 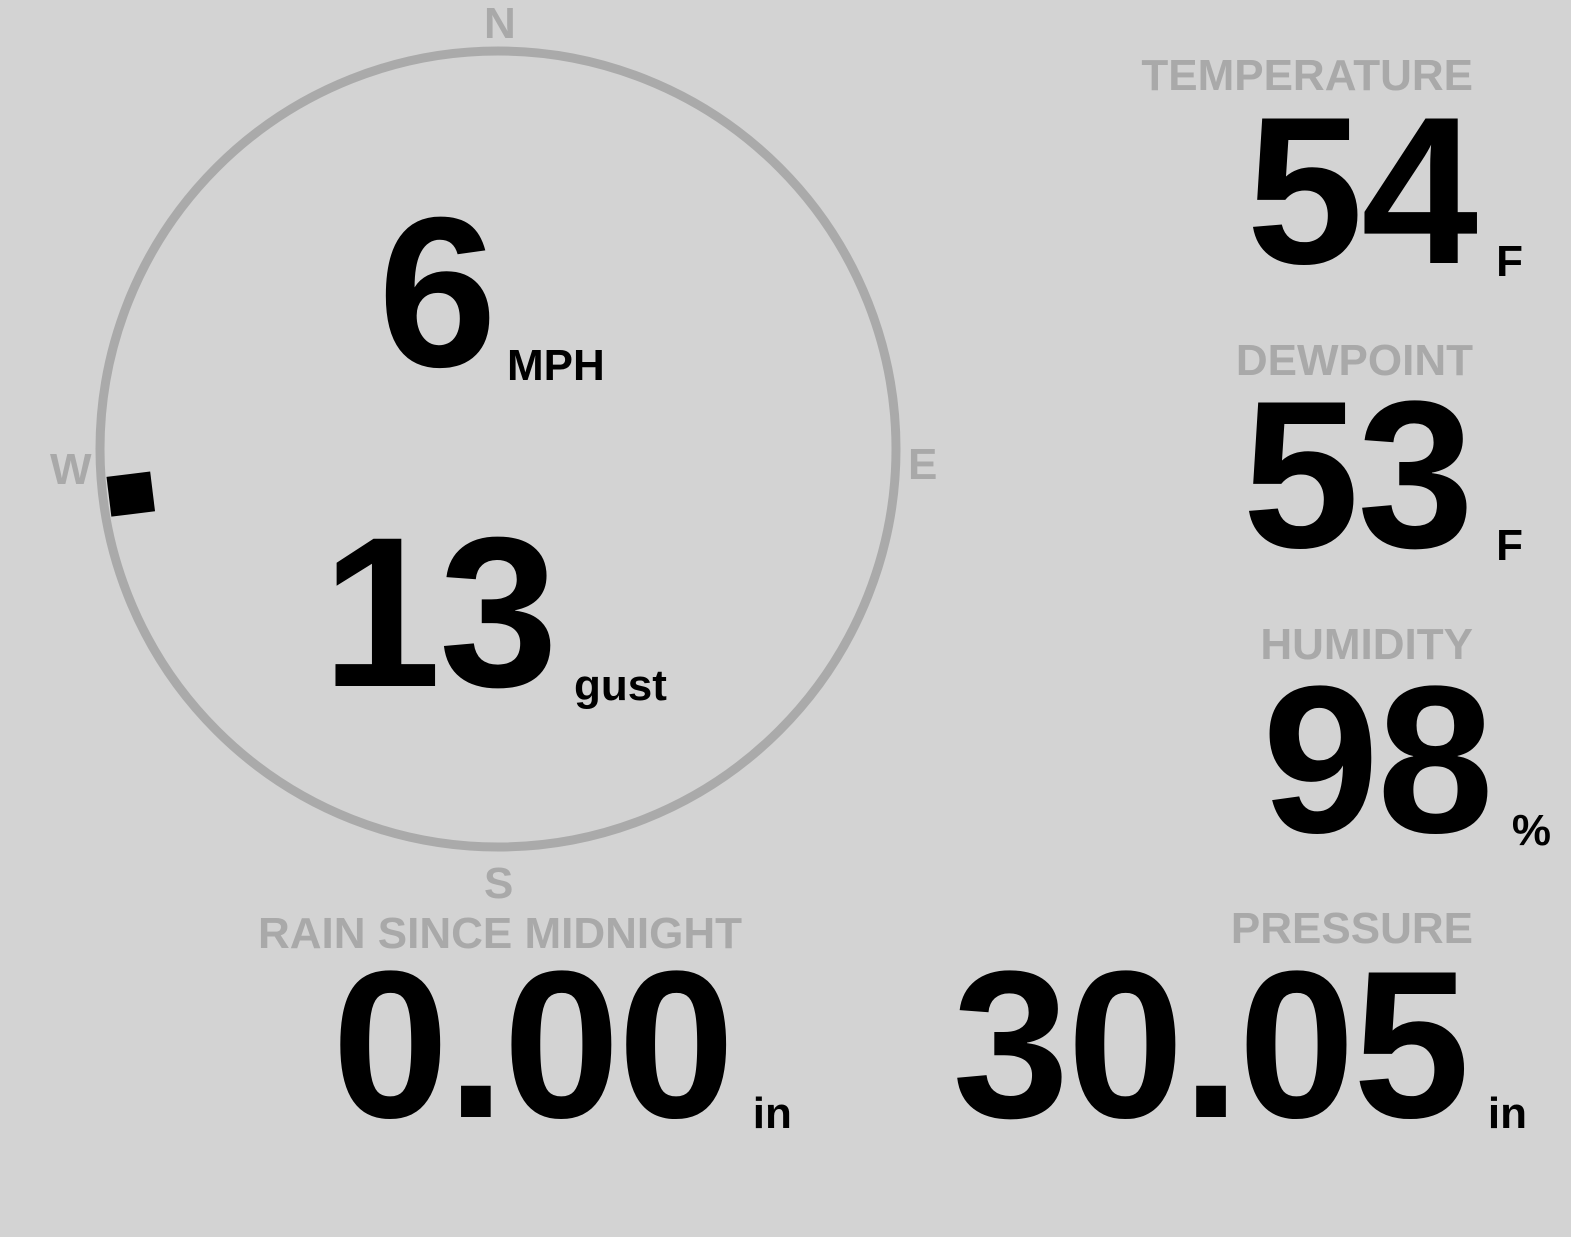 I want to click on dewpoint-label: DEWPOINT, so click(x=1354, y=360).